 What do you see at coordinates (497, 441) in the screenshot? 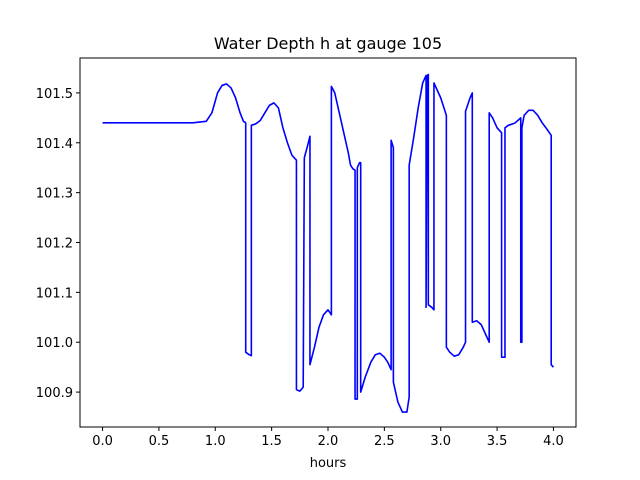
I see `x-tick-label: 3.5` at bounding box center [497, 441].